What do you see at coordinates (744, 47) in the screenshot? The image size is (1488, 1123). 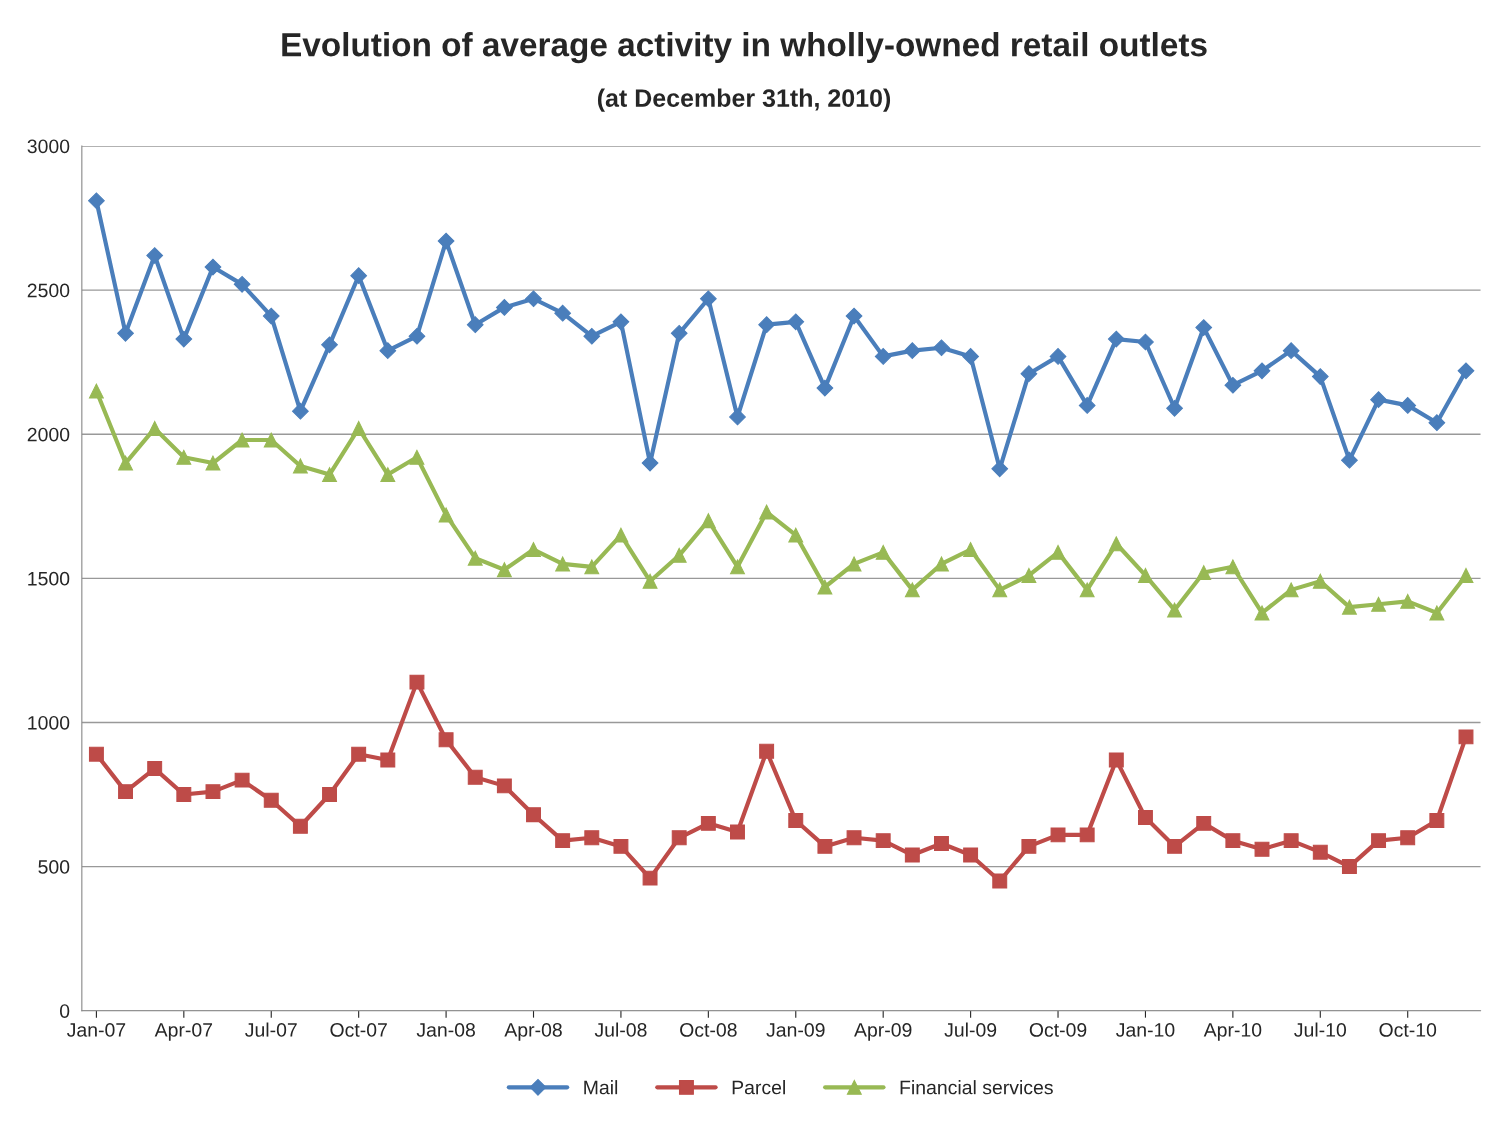 I see `chart-title: Evolution of average activity in wholly-owned retail outlets` at bounding box center [744, 47].